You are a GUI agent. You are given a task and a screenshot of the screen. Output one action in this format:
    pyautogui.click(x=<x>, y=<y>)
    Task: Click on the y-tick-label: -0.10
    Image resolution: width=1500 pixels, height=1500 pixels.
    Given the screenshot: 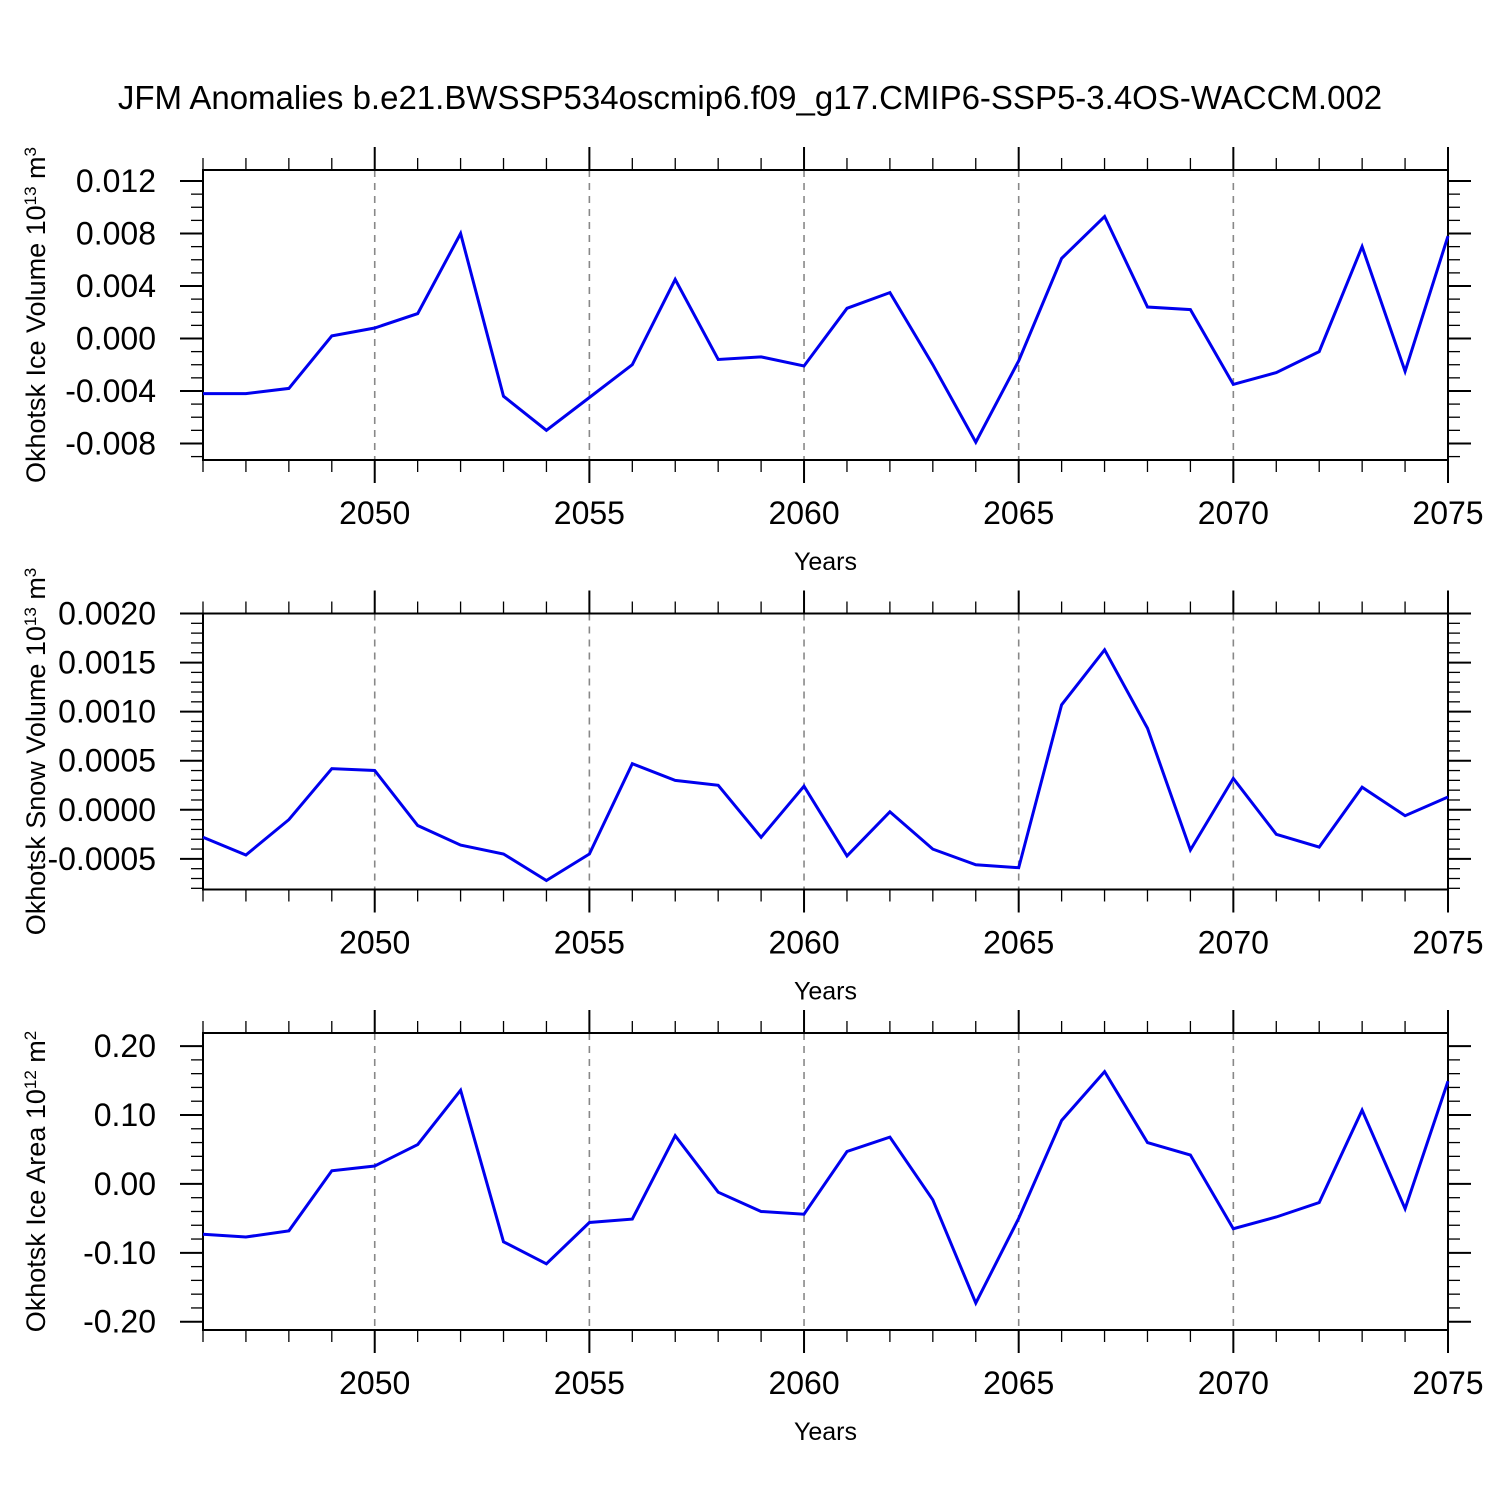 What is the action you would take?
    pyautogui.click(x=119, y=1253)
    